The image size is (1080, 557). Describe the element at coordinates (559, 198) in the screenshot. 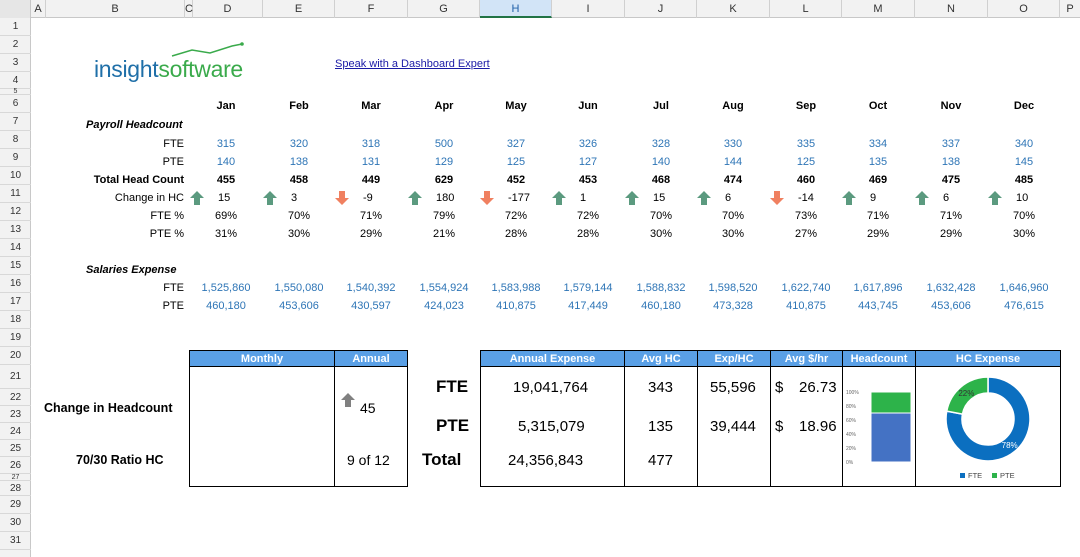

I see `arrow-up-icon` at that location.